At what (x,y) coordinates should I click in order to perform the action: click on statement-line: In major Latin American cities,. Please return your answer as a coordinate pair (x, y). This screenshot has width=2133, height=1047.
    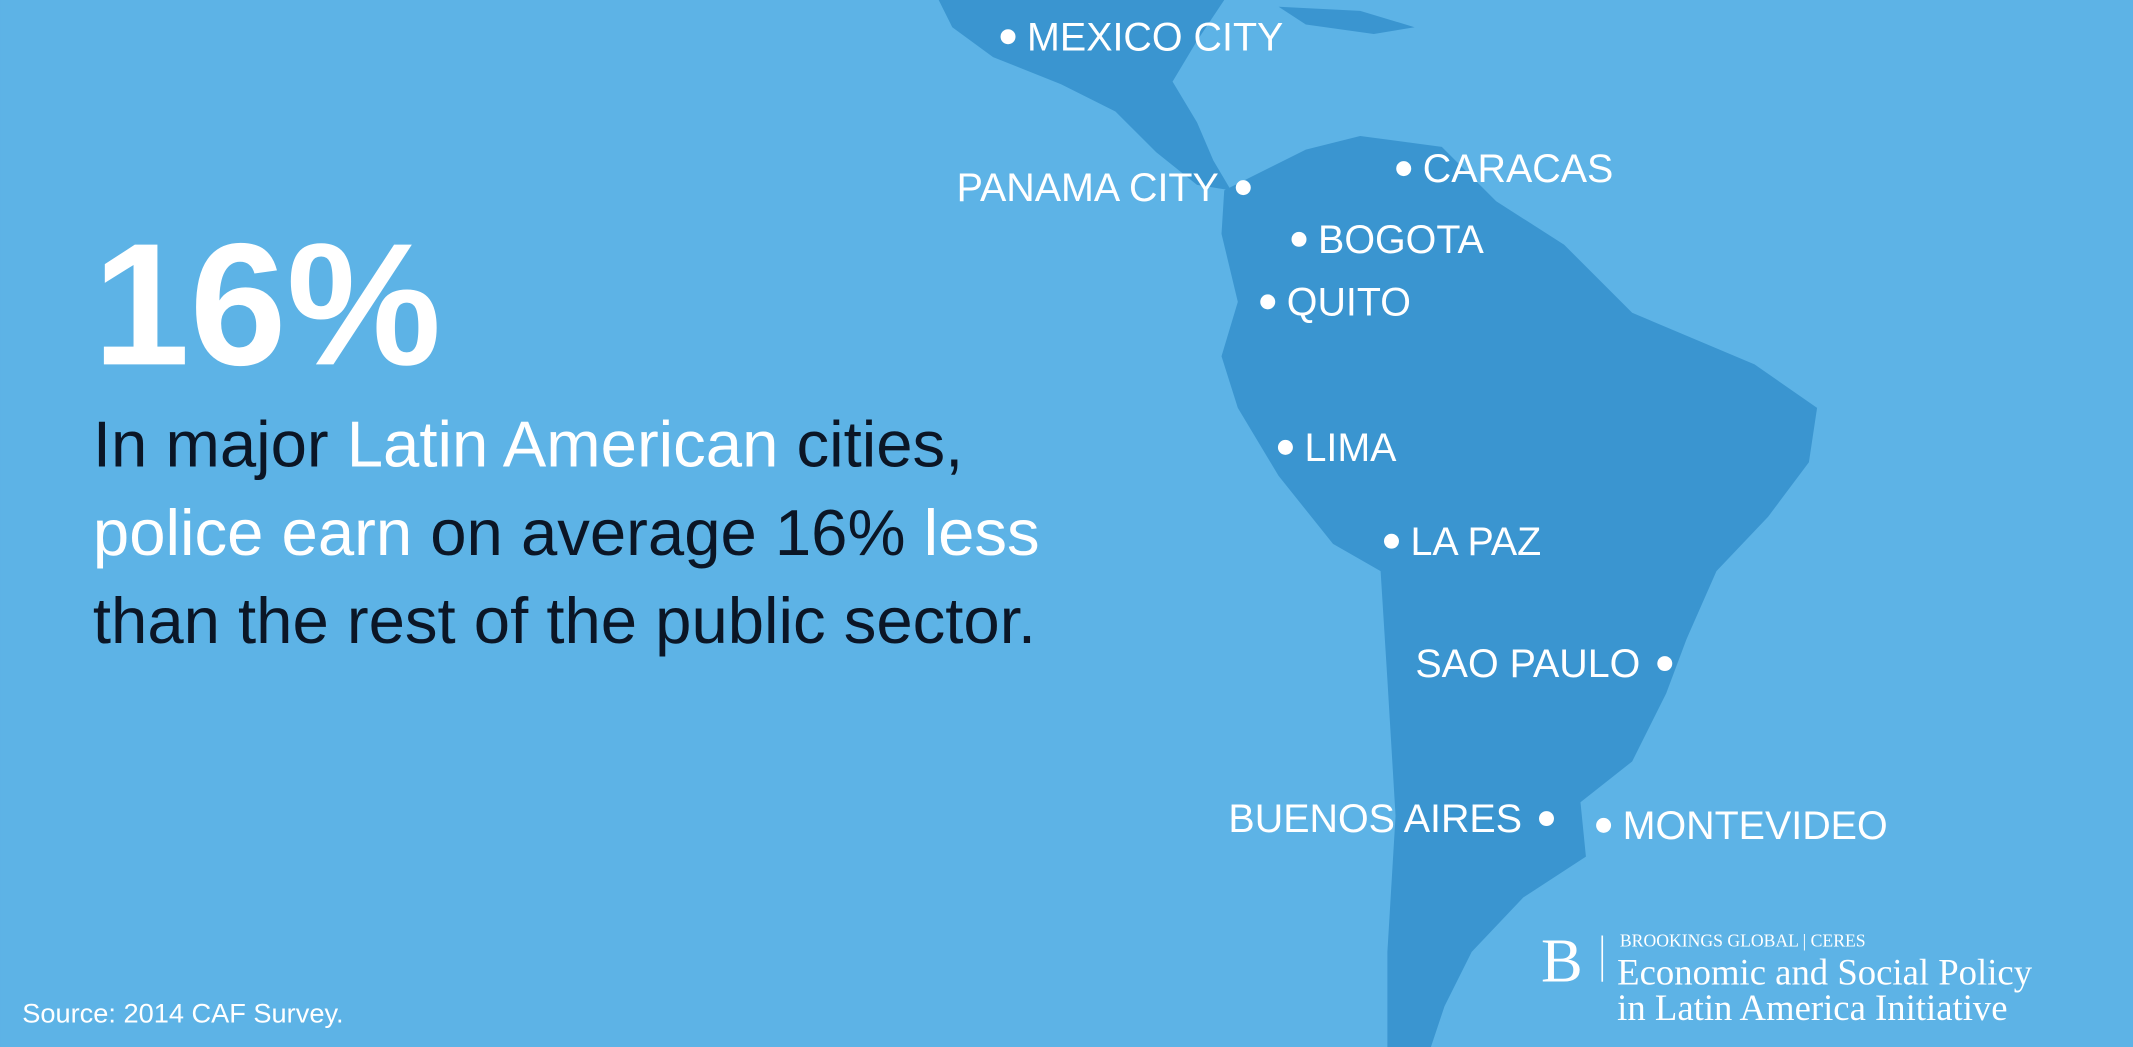
    Looking at the image, I should click on (528, 443).